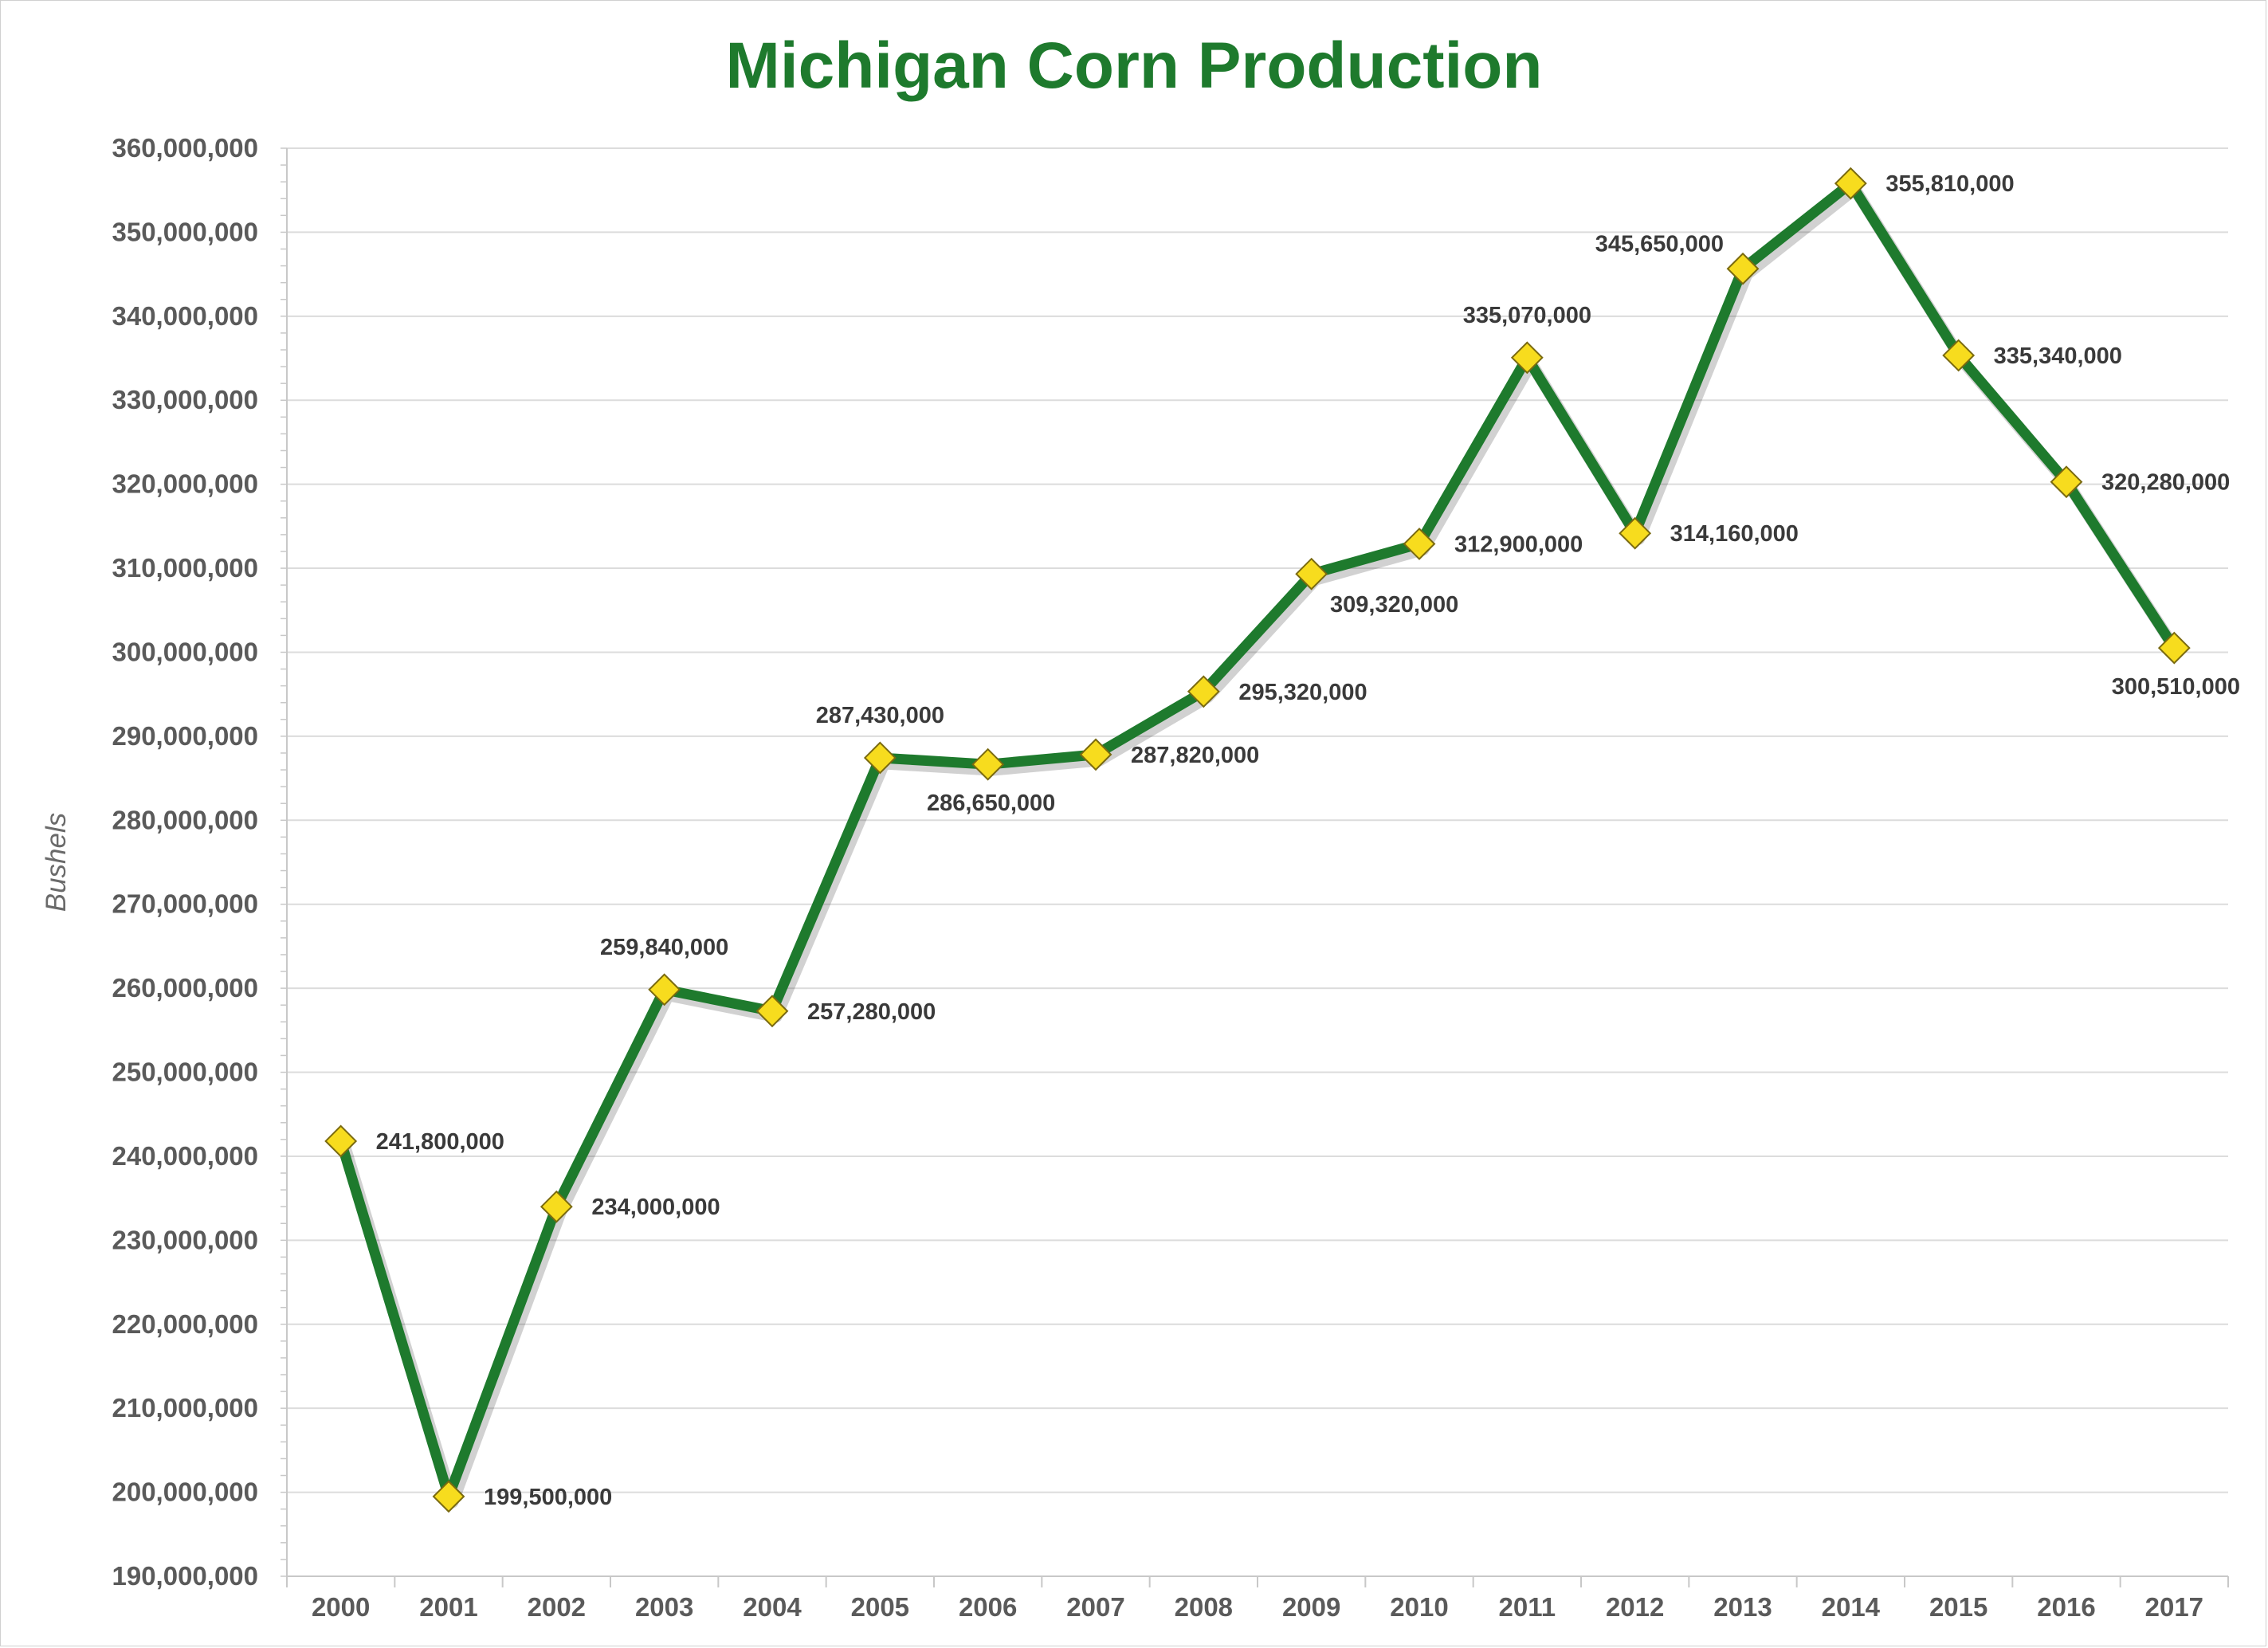 The width and height of the screenshot is (2268, 1648). Describe the element at coordinates (185, 904) in the screenshot. I see `y-tick-label: 270,000,000` at that location.